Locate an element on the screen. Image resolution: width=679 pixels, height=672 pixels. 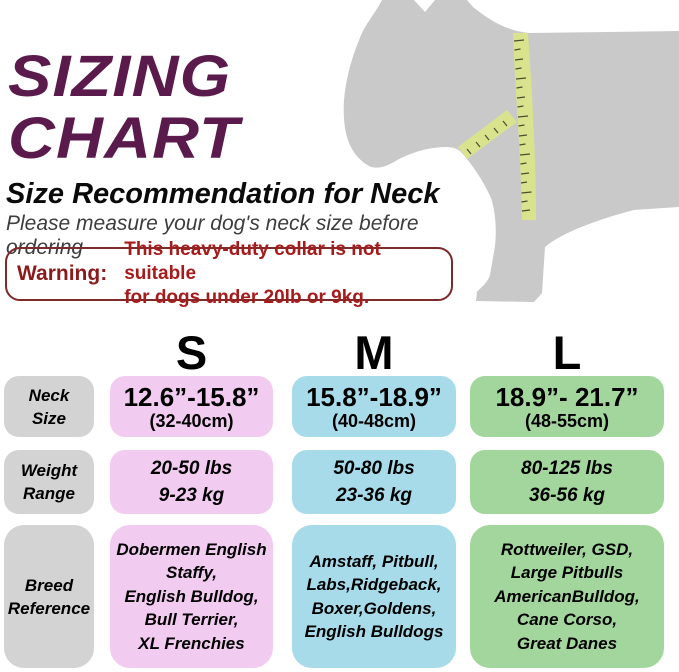
neck-size-m-inches: 15.8”-18.9” is located at coordinates (374, 396).